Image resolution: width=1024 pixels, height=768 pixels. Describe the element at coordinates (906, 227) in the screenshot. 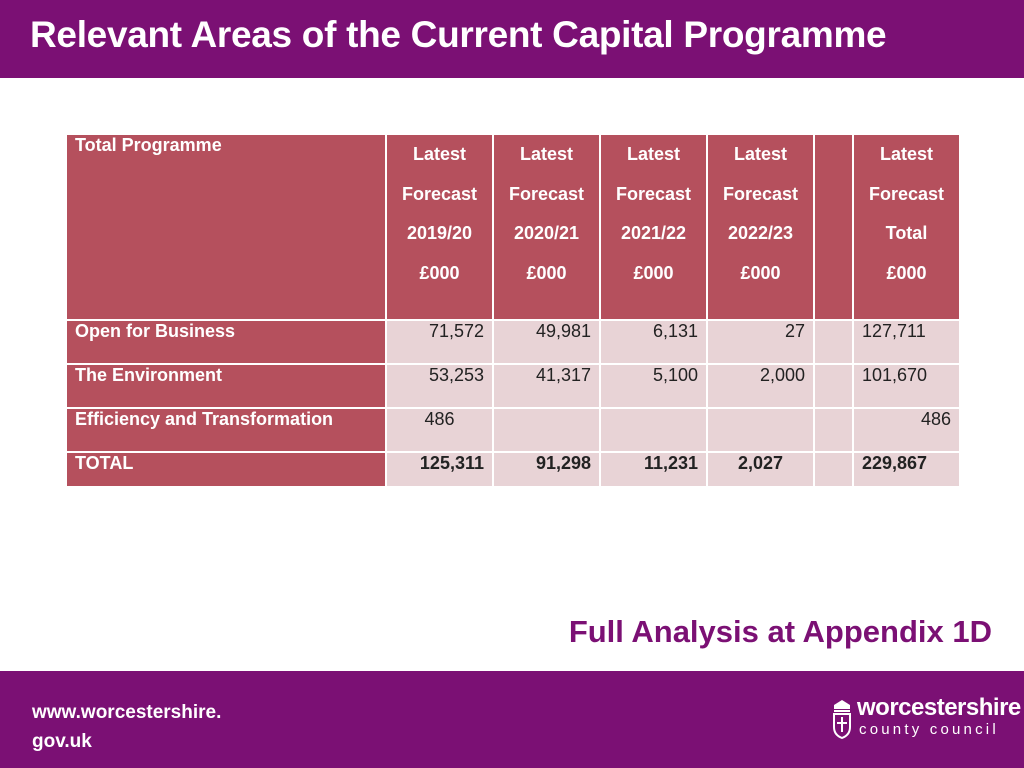

I see `header-total: Latest Forecast Total £000` at that location.